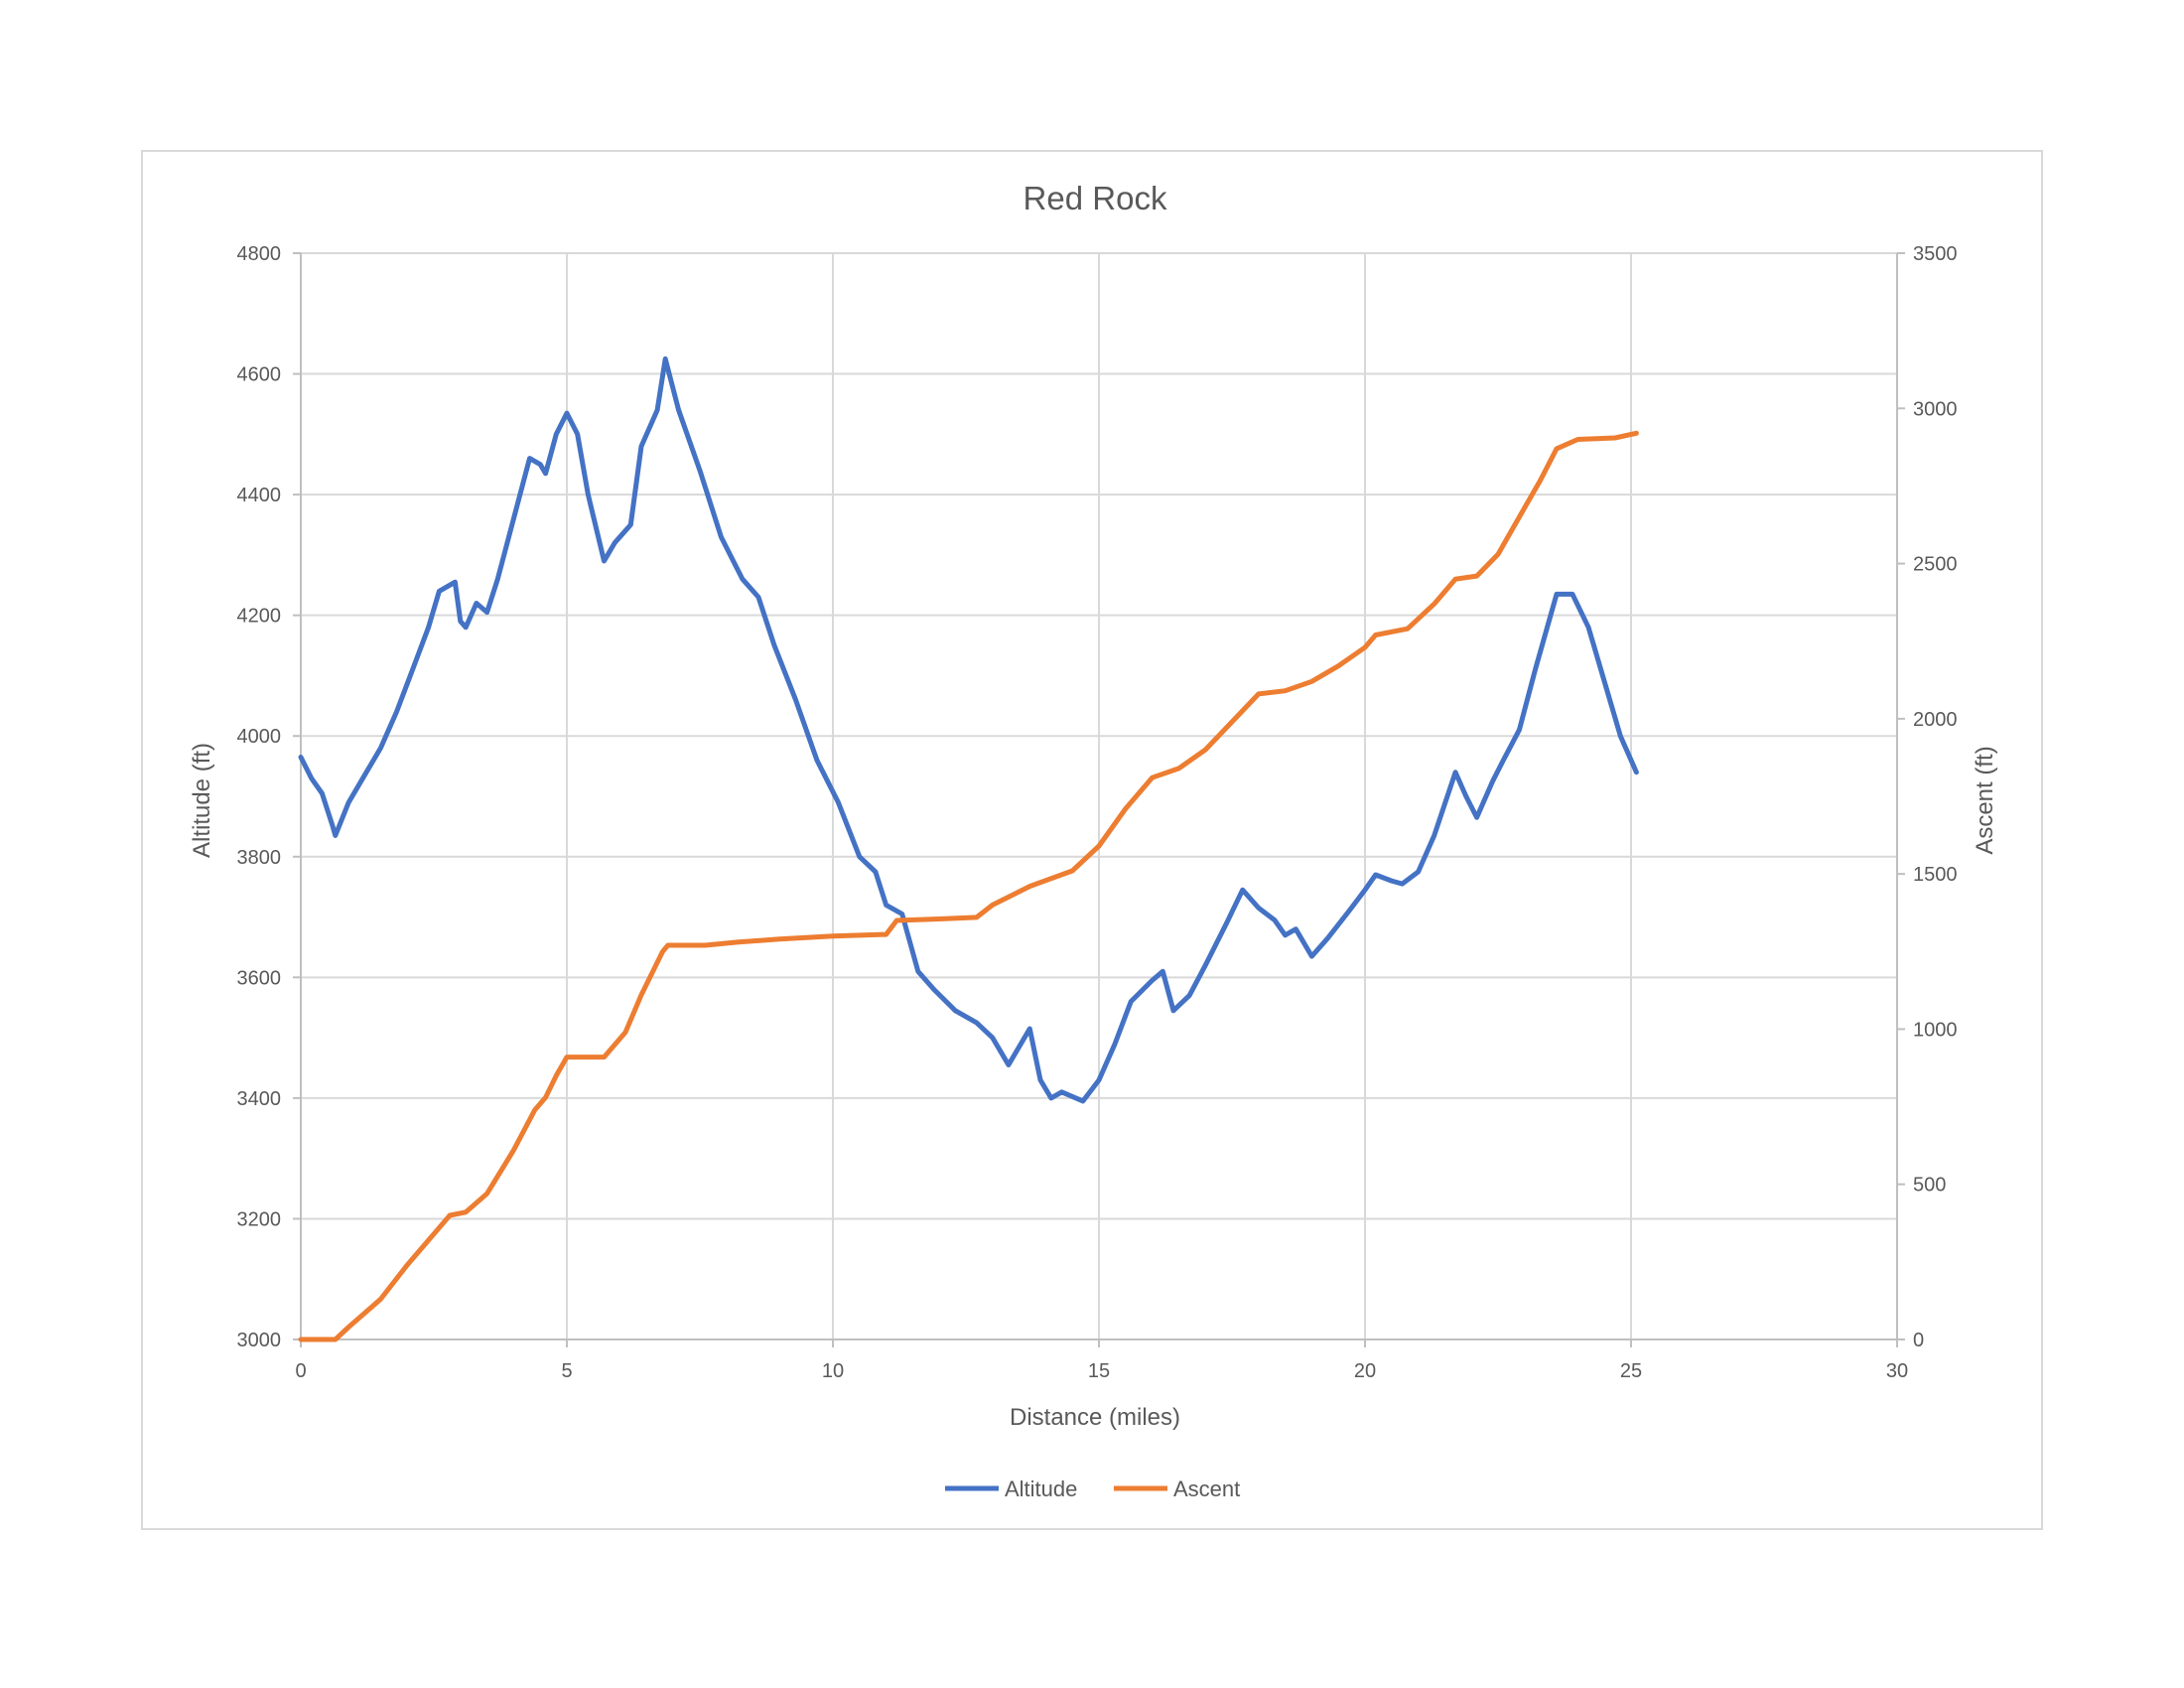 The width and height of the screenshot is (2184, 1688). I want to click on x-tick-label: 20, so click(1365, 1371).